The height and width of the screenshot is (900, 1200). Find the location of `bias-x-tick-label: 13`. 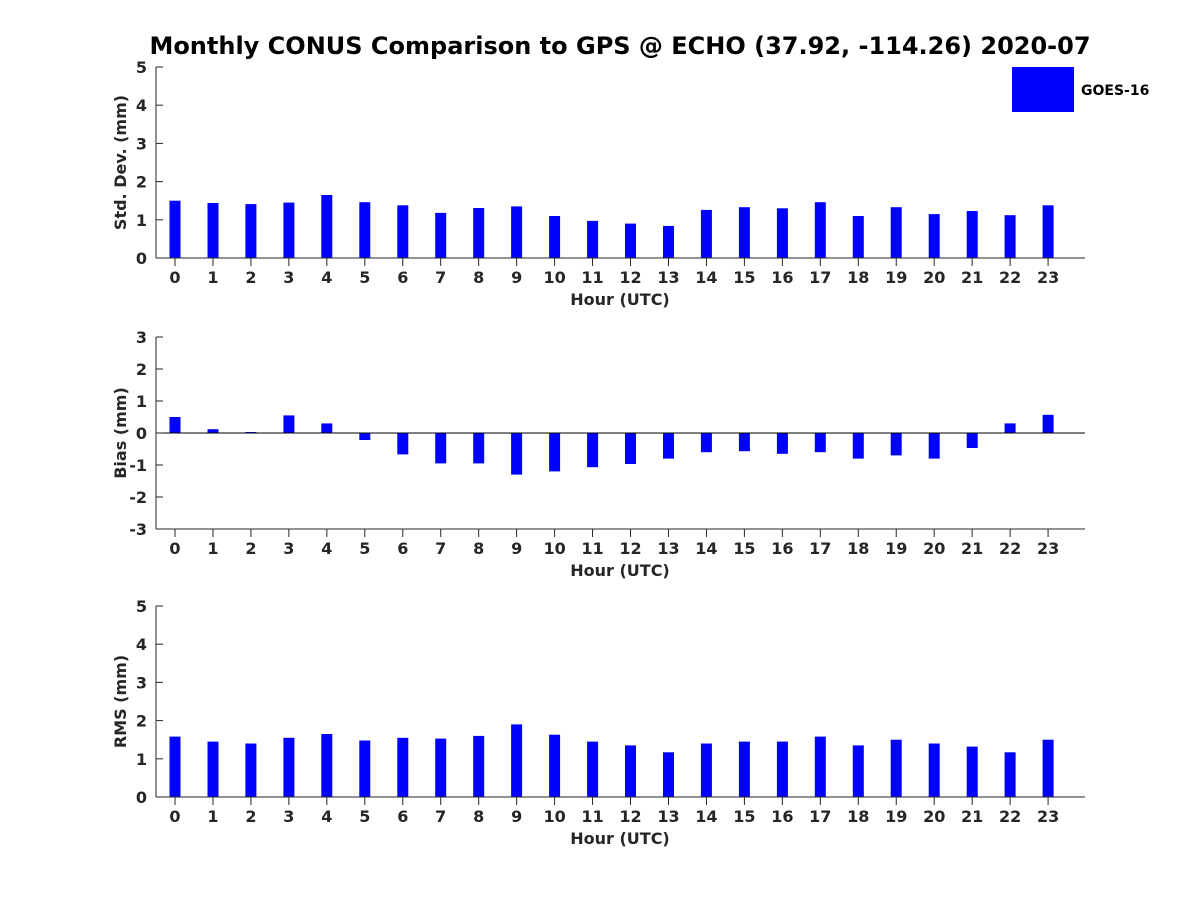

bias-x-tick-label: 13 is located at coordinates (668, 548).